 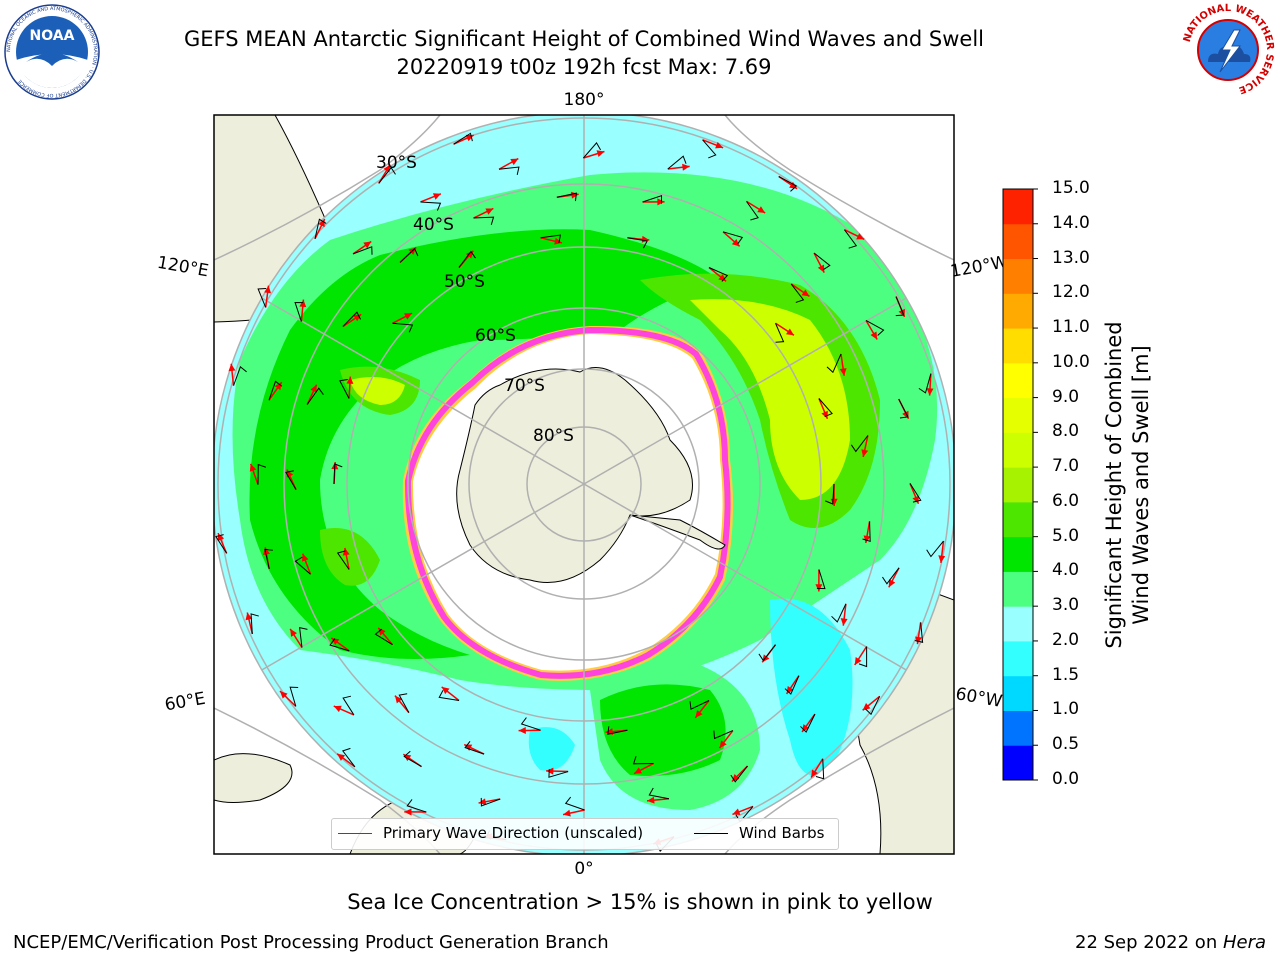 What do you see at coordinates (464, 282) in the screenshot?
I see `lat-label-50s: 50°S` at bounding box center [464, 282].